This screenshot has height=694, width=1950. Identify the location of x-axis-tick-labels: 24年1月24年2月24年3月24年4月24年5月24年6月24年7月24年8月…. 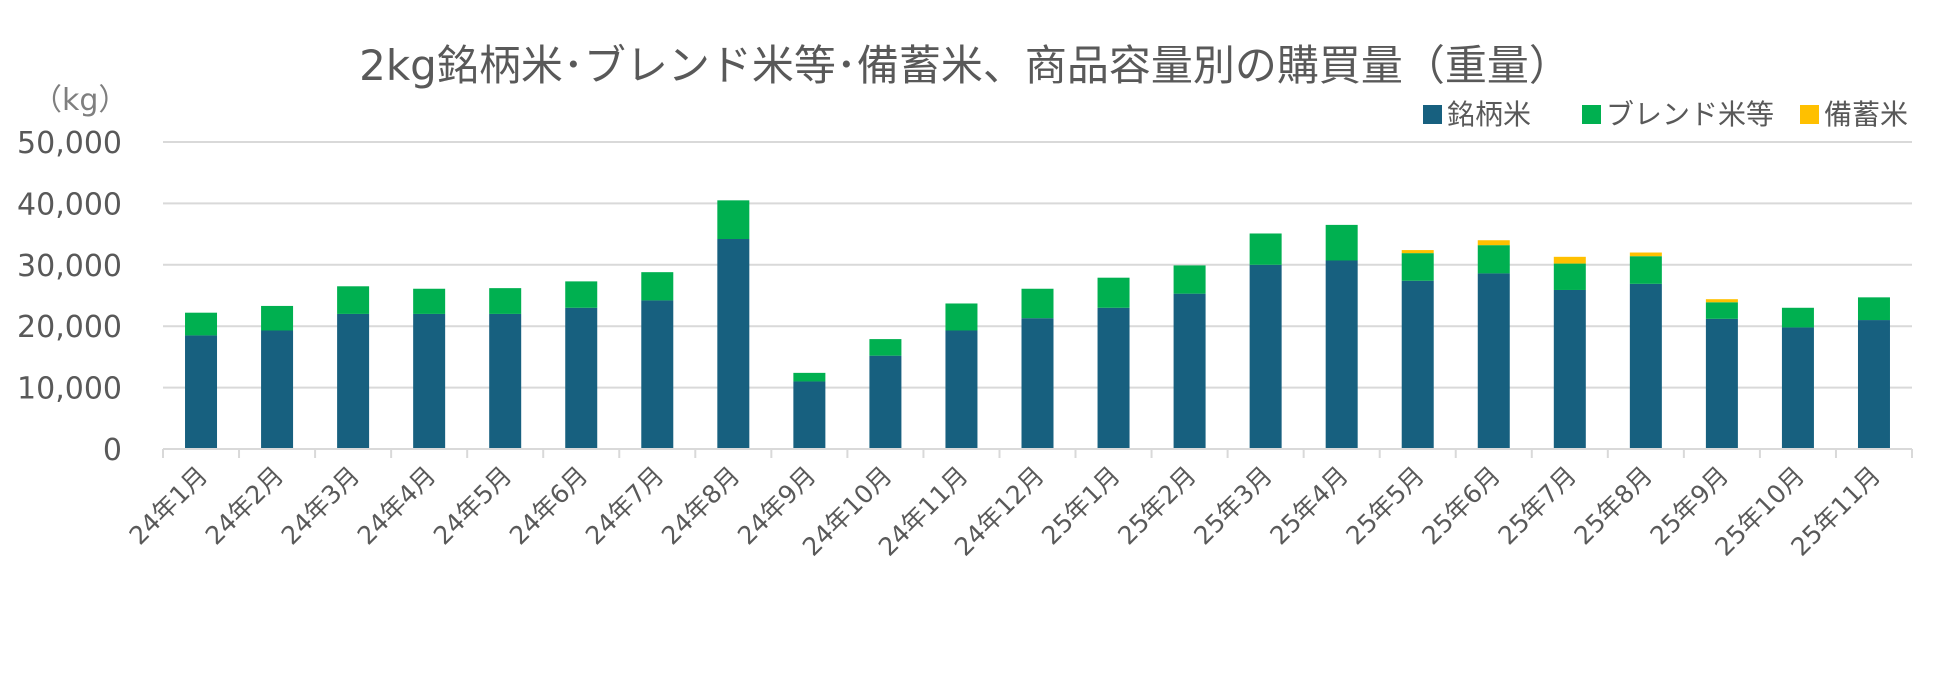
(1005, 511).